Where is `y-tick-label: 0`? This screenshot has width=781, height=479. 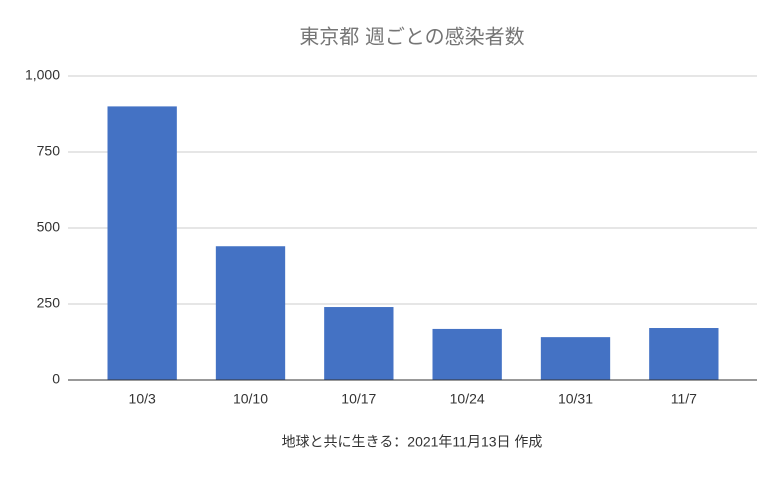
y-tick-label: 0 is located at coordinates (56, 379).